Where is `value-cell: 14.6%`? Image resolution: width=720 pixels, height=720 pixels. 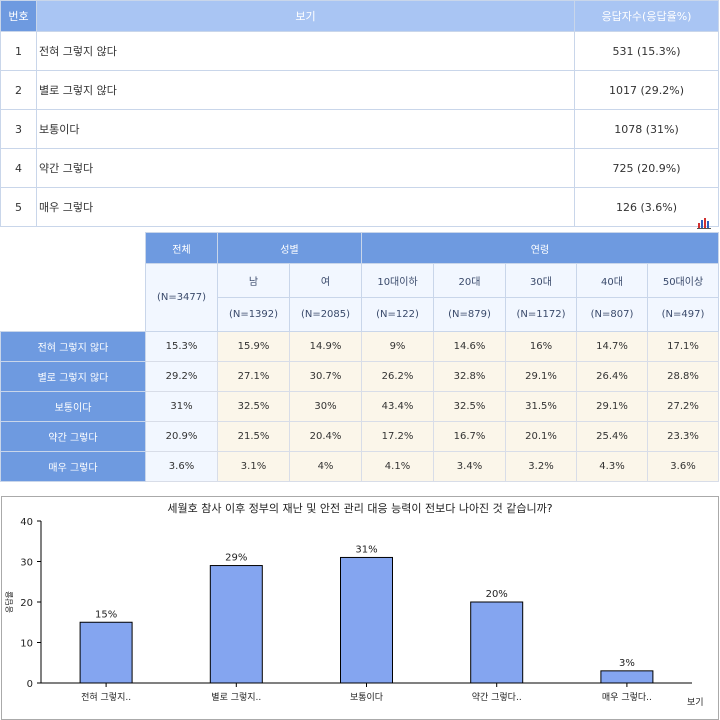
value-cell: 14.6% is located at coordinates (469, 346).